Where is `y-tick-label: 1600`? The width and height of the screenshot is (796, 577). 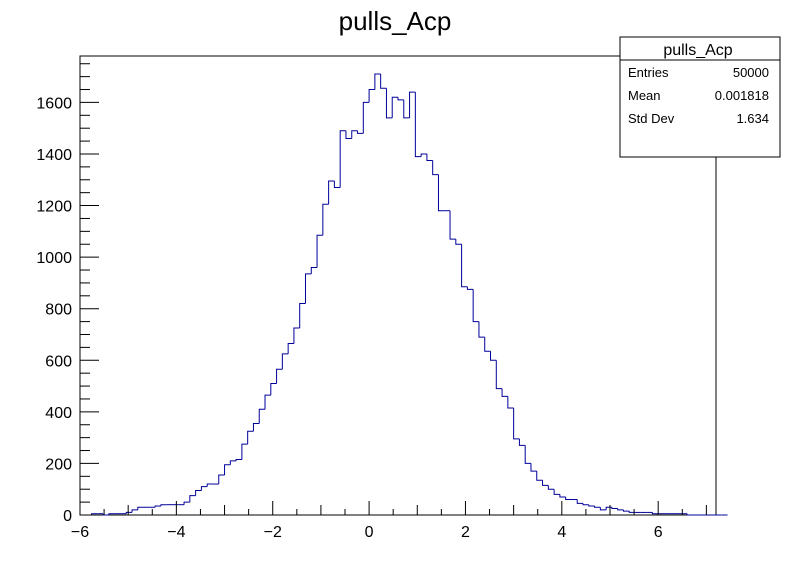
y-tick-label: 1600 is located at coordinates (54, 103).